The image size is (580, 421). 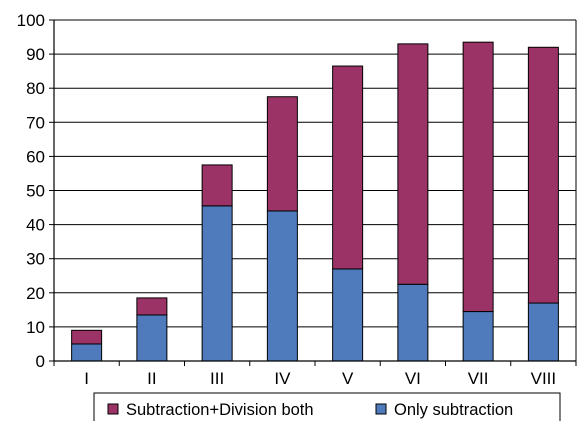 What do you see at coordinates (151, 378) in the screenshot?
I see `x-tick-label: II` at bounding box center [151, 378].